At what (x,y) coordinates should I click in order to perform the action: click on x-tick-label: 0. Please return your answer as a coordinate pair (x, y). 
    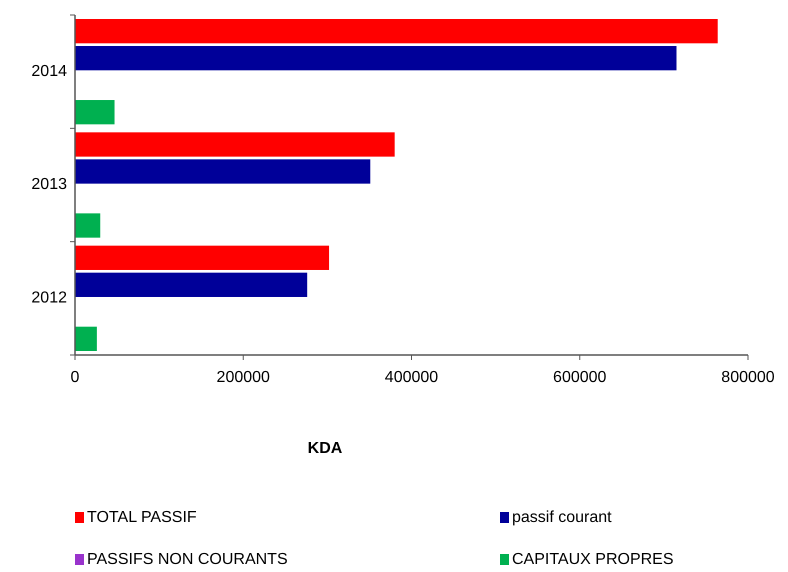
    Looking at the image, I should click on (75, 377).